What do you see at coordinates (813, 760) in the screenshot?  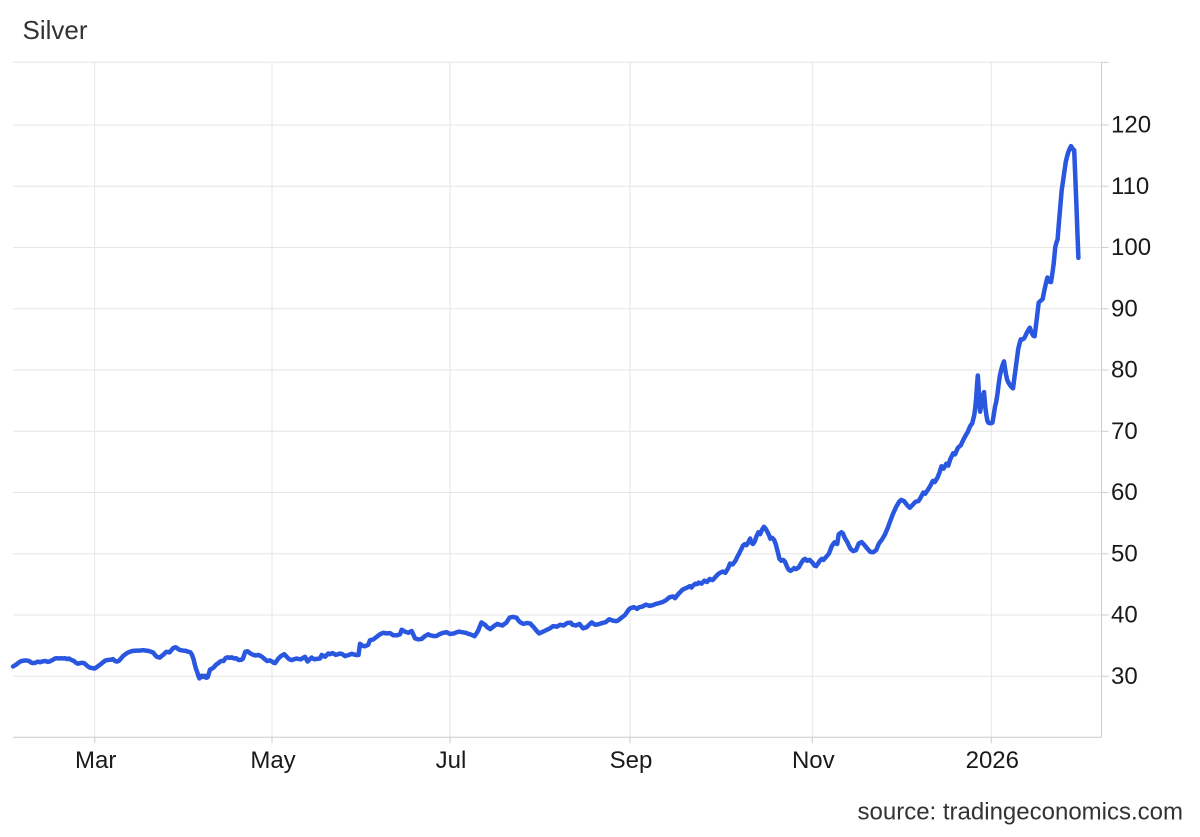 I see `svg-text: Nov` at bounding box center [813, 760].